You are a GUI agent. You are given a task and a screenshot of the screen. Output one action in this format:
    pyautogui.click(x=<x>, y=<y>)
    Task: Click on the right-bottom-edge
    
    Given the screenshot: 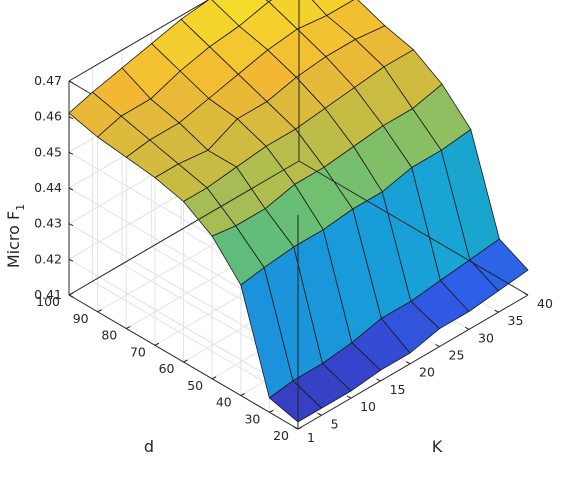 What is the action you would take?
    pyautogui.click(x=413, y=228)
    